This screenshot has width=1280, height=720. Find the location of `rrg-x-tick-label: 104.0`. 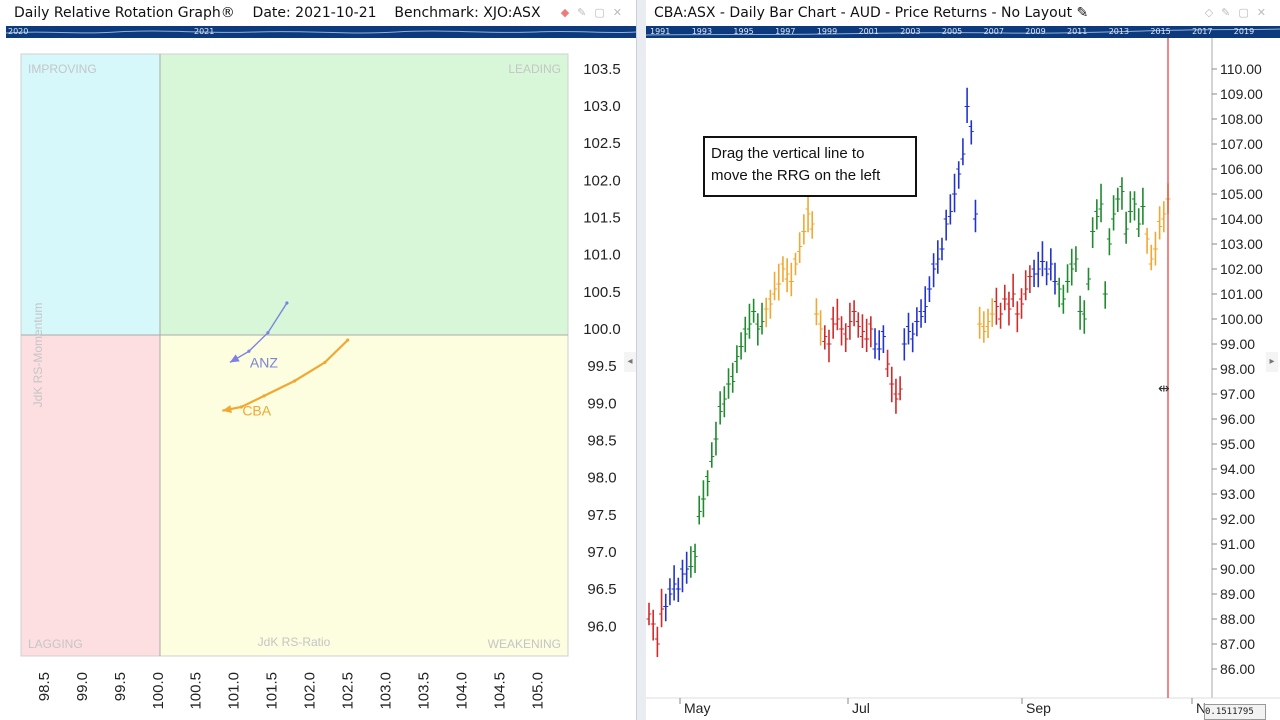

rrg-x-tick-label: 104.0 is located at coordinates (462, 691).